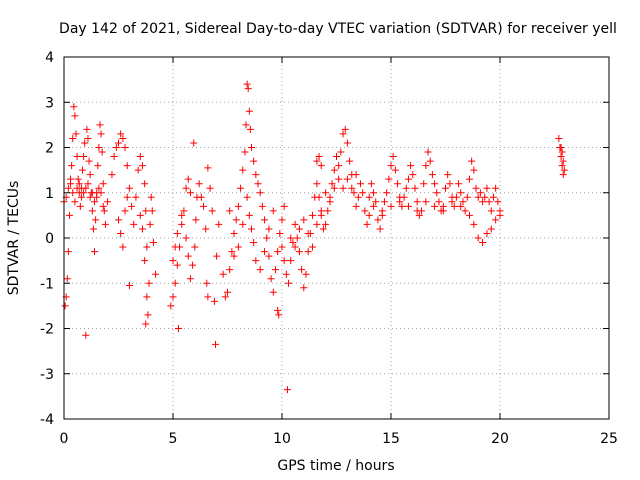  Describe the element at coordinates (335, 466) in the screenshot. I see `x-axis-label: GPS time / hours` at that location.